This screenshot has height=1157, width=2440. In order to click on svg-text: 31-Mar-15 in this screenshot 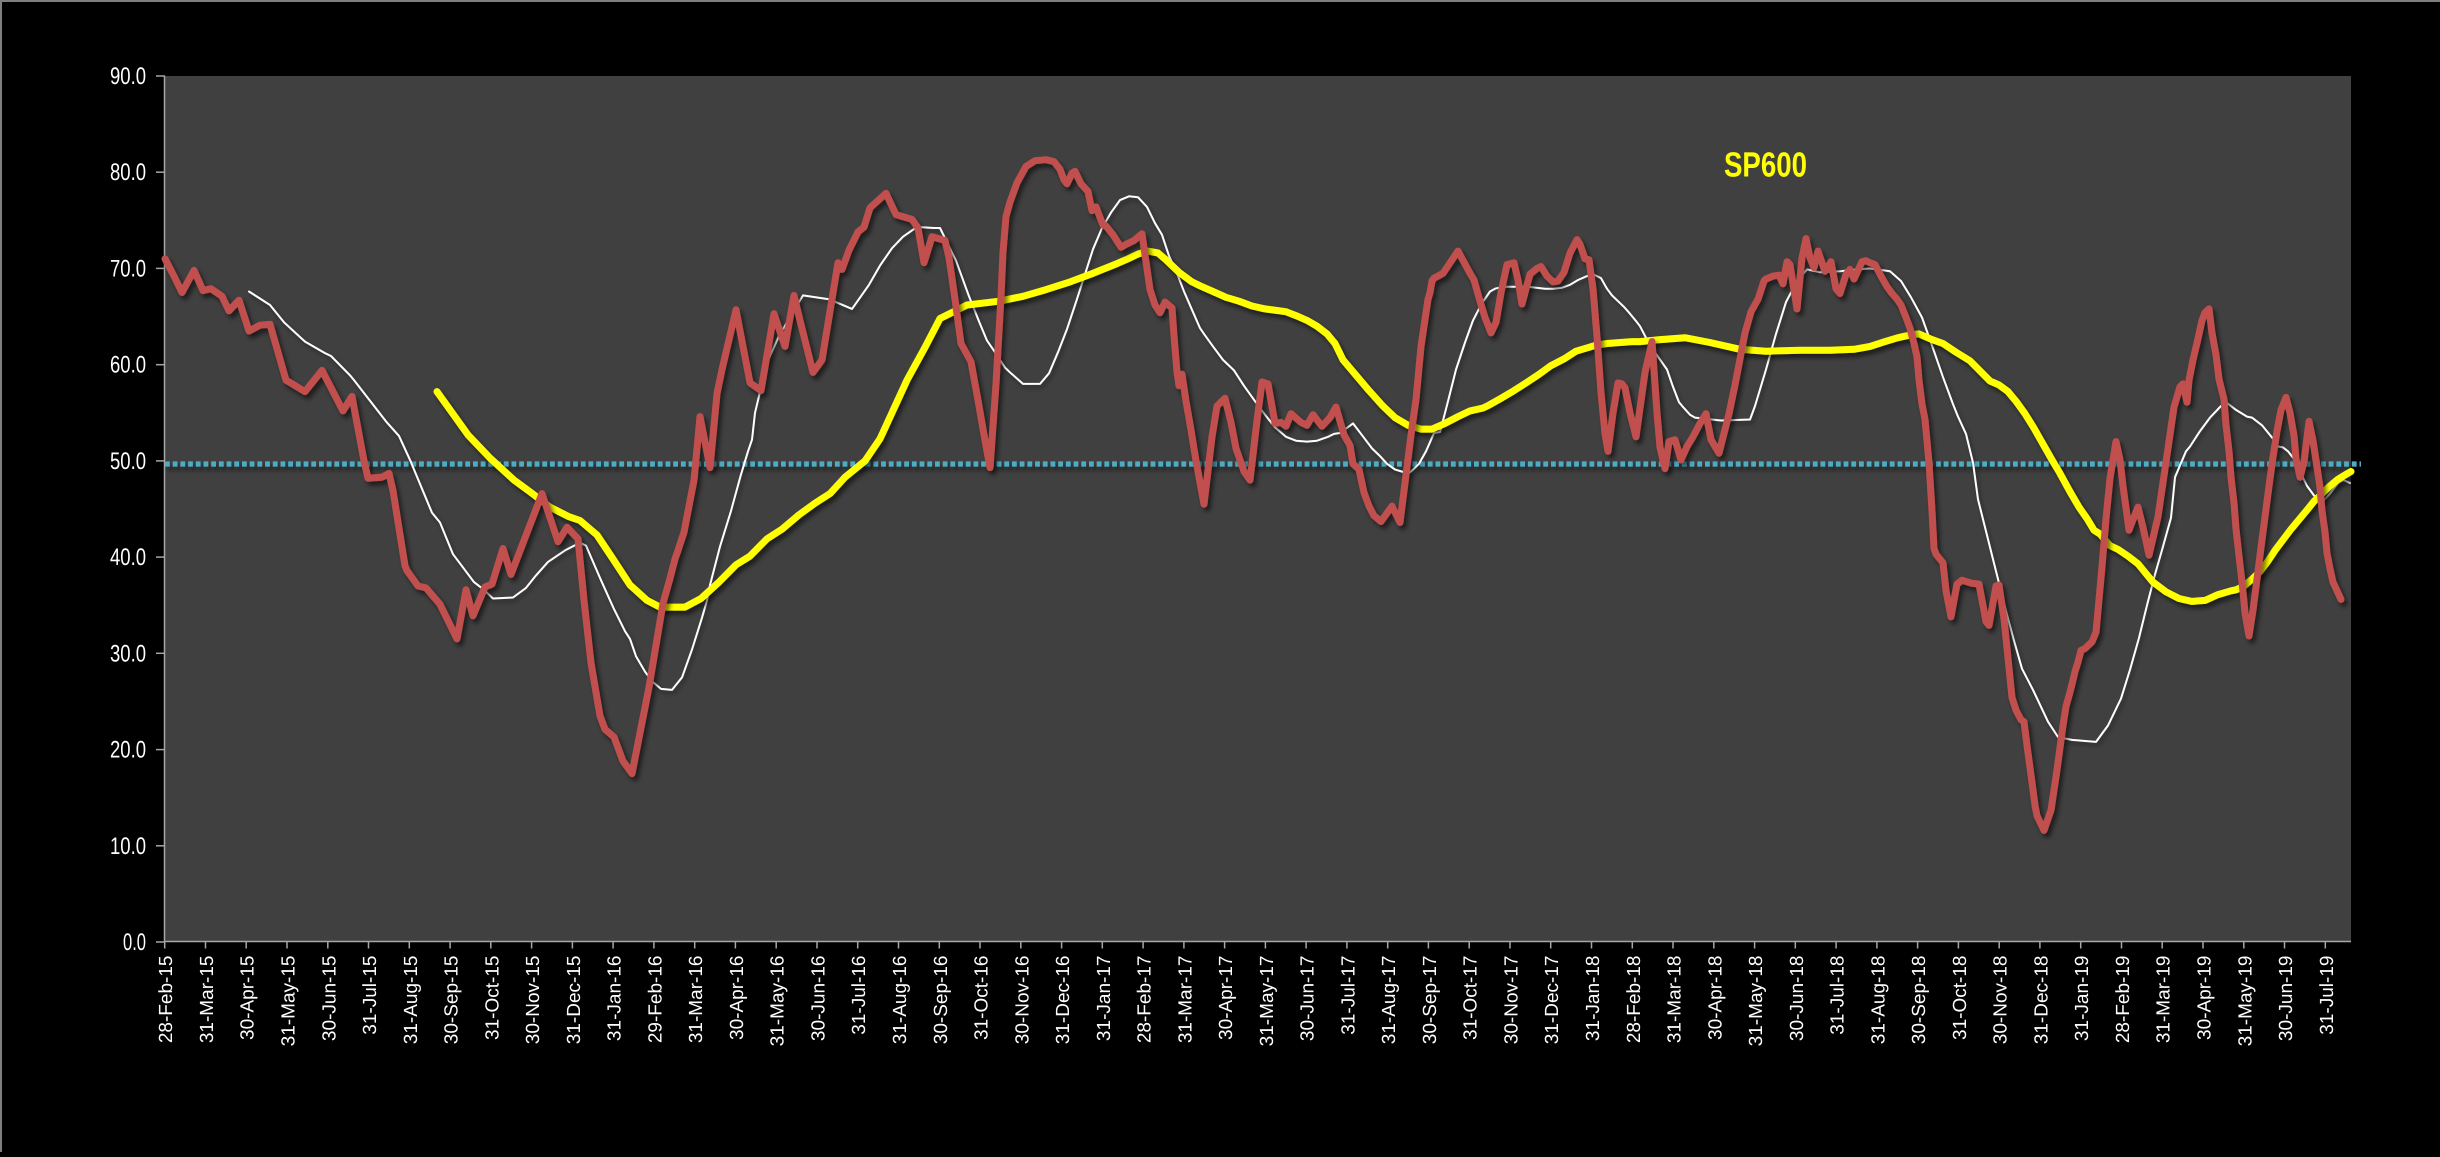, I will do `click(207, 1000)`.